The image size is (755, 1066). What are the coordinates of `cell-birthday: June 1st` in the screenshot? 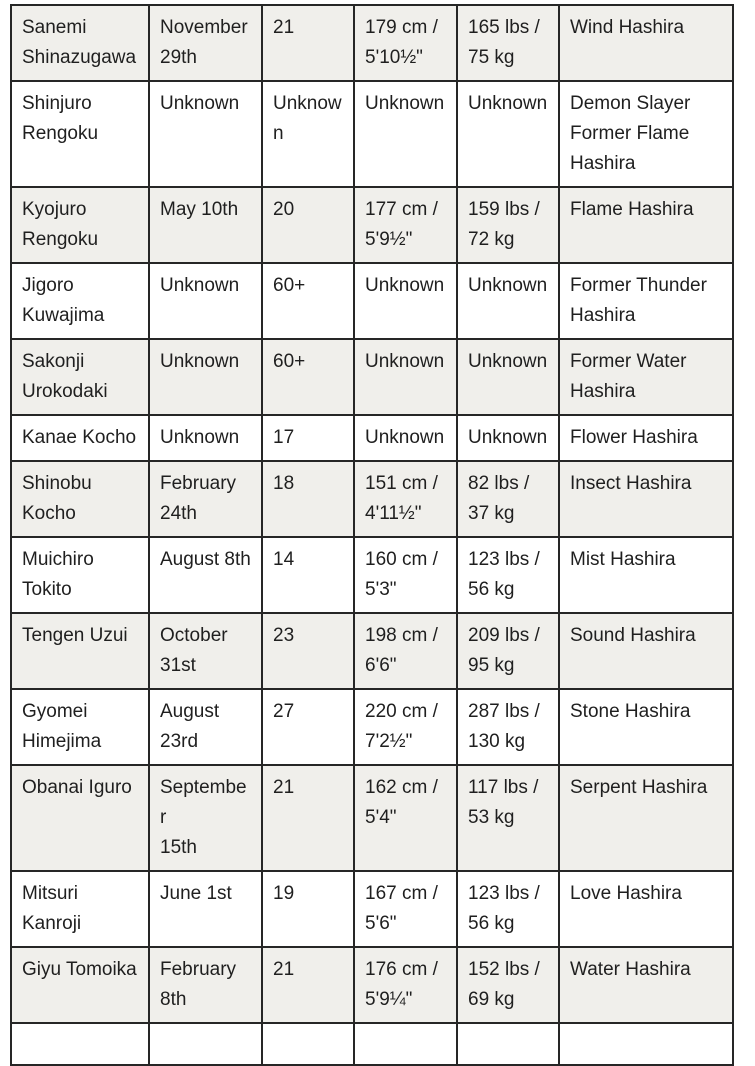 It's located at (205, 909).